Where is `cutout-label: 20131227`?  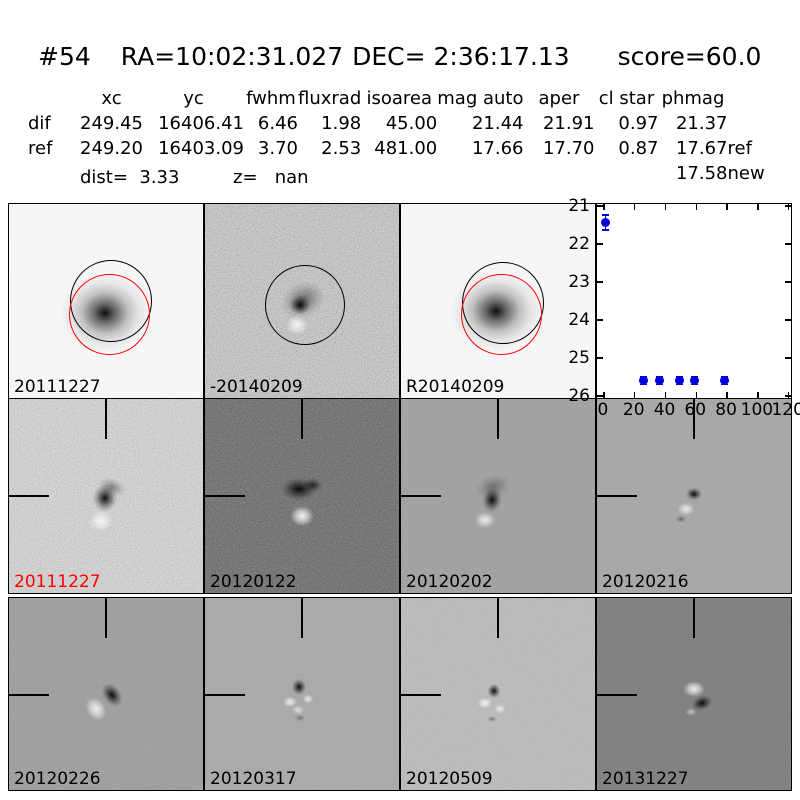 cutout-label: 20131227 is located at coordinates (645, 779).